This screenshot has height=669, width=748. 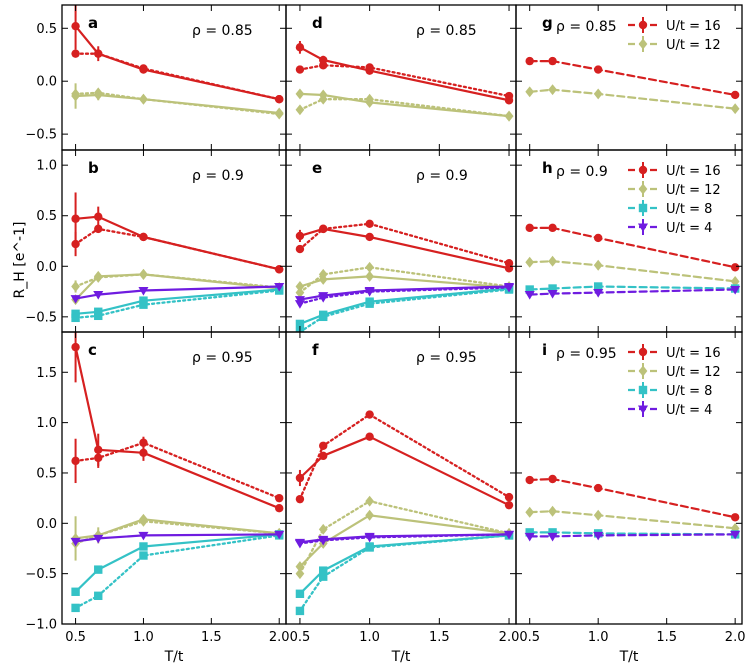 I want to click on panel-letter-b: b, so click(x=93, y=168).